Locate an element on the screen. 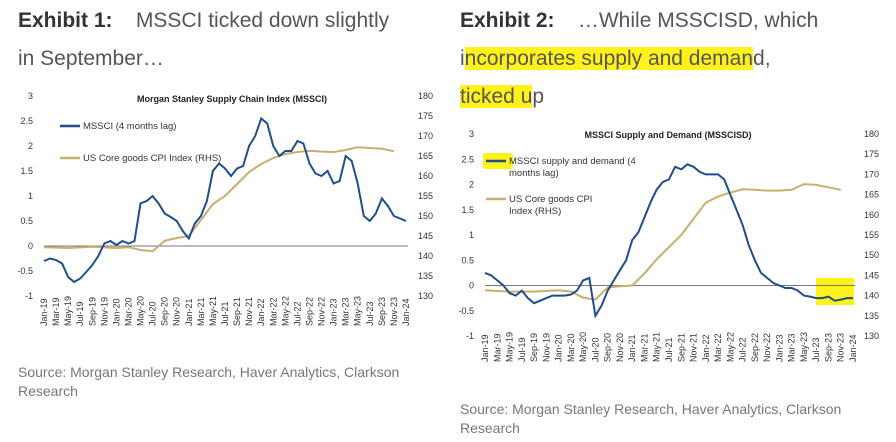 This screenshot has height=442, width=896. x-tick-label: Nov-22 is located at coordinates (767, 347).